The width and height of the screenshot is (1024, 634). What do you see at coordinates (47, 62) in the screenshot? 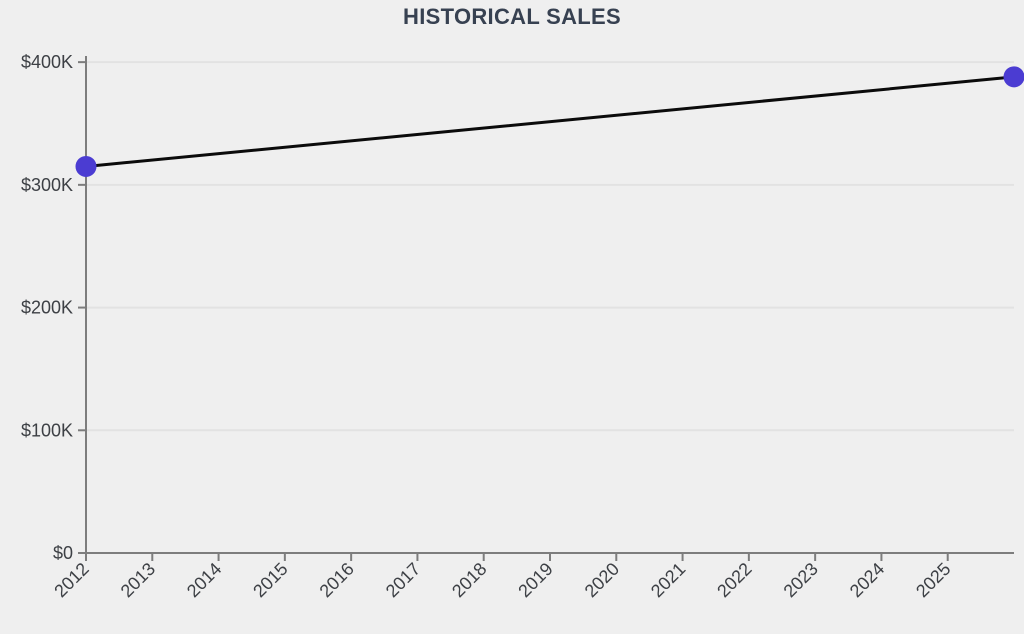
I see `y-tick-label: $400K` at bounding box center [47, 62].